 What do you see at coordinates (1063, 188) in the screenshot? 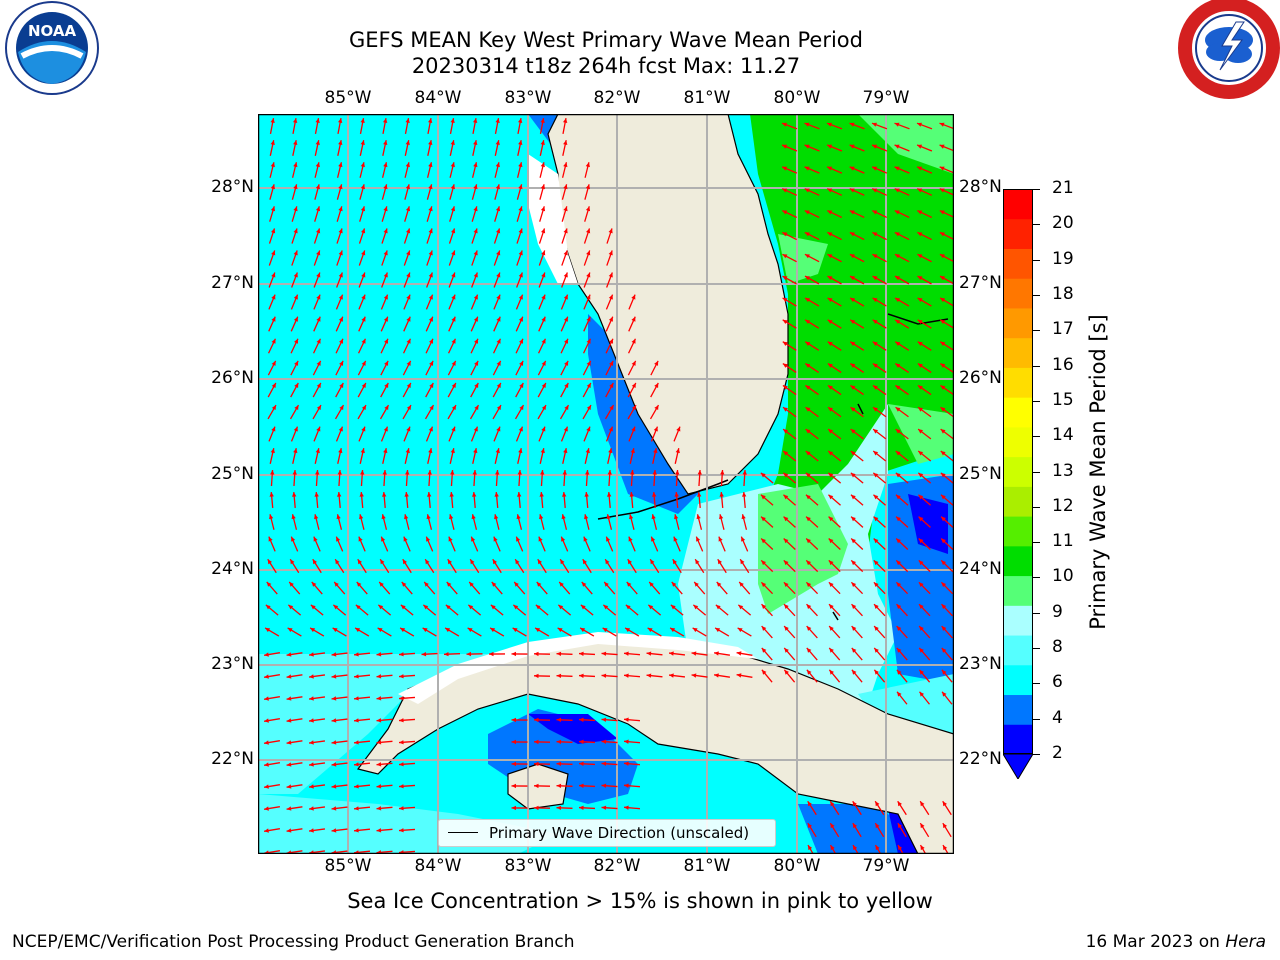
I see `colorbar-tick-label: 21` at bounding box center [1063, 188].